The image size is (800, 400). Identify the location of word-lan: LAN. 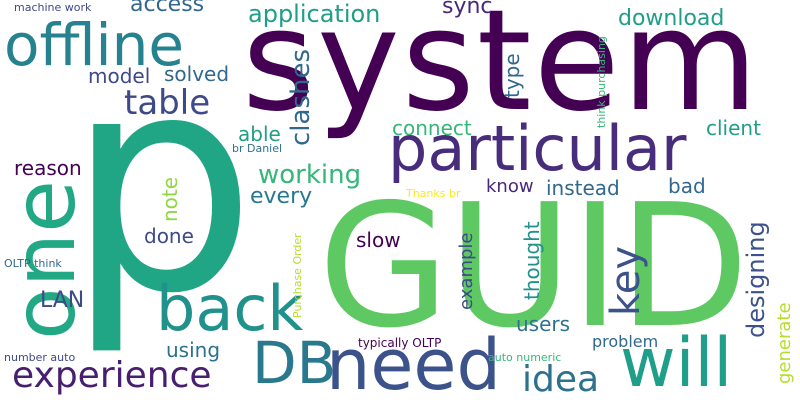
(62, 300).